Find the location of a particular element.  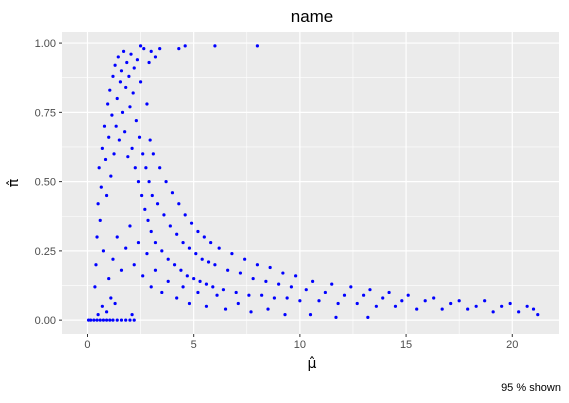

chart-caption: 95 % shown is located at coordinates (531, 388).